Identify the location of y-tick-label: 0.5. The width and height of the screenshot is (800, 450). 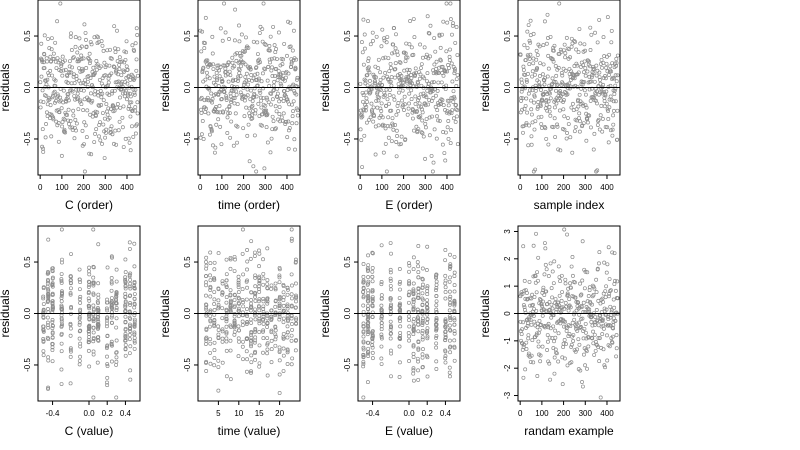
(347, 36).